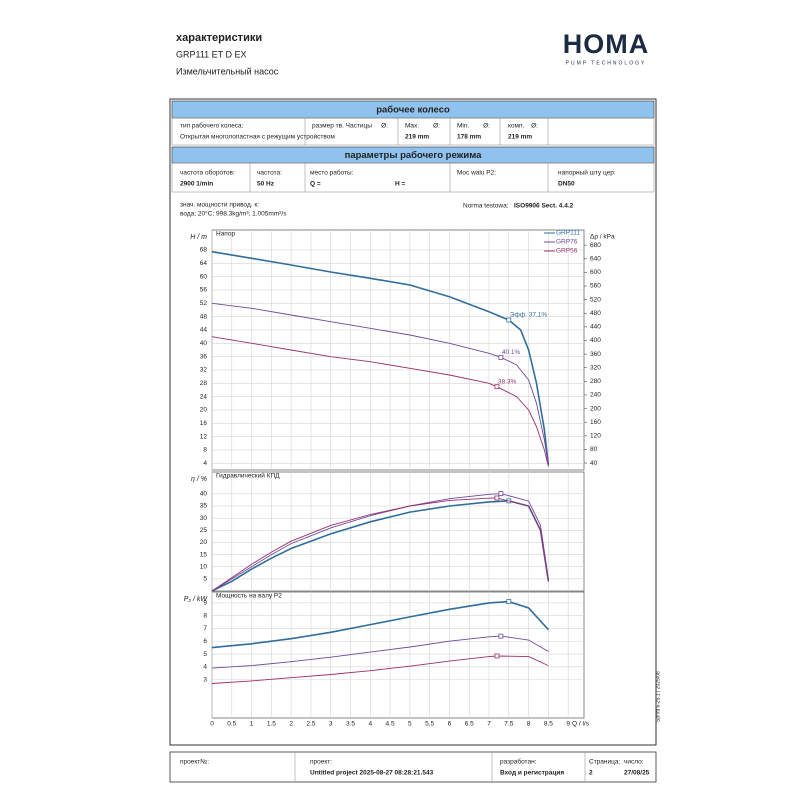 Image resolution: width=800 pixels, height=800 pixels. I want to click on model: GRP111 ET D EX, so click(211, 54).